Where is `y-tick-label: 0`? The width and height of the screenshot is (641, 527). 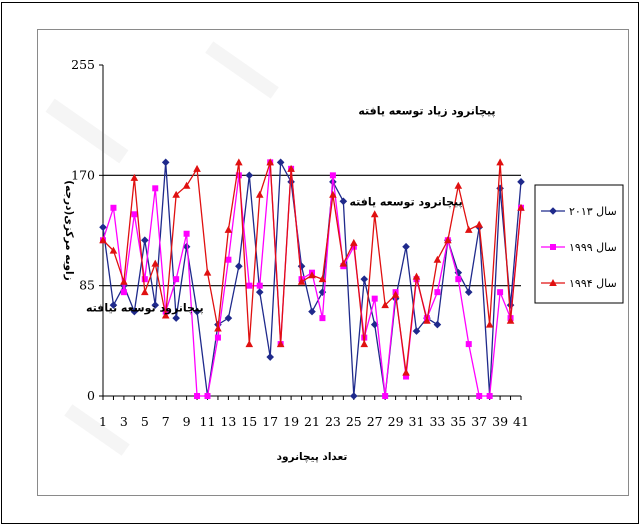
y-tick-label: 0 is located at coordinates (91, 395).